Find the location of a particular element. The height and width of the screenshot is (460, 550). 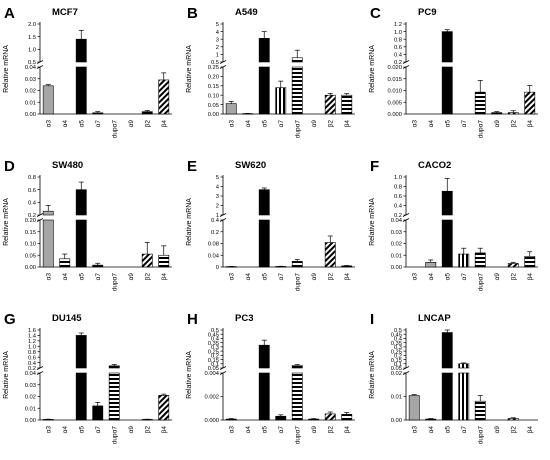

lower-y-tick-label: 0.00 is located at coordinates (30, 421).